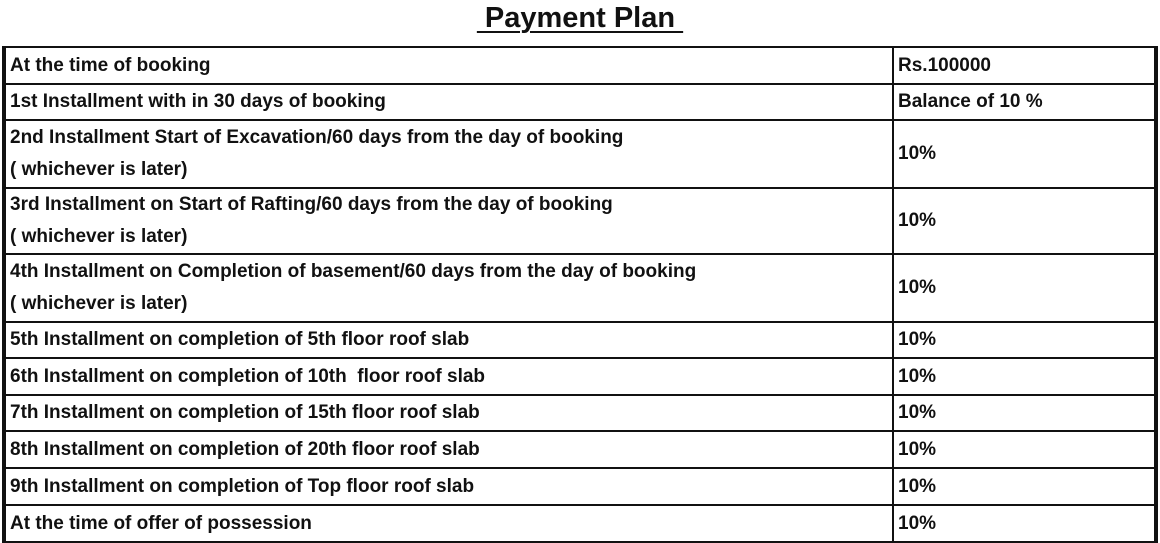  Describe the element at coordinates (1025, 102) in the screenshot. I see `amount-cell: Balance of 10 %` at that location.